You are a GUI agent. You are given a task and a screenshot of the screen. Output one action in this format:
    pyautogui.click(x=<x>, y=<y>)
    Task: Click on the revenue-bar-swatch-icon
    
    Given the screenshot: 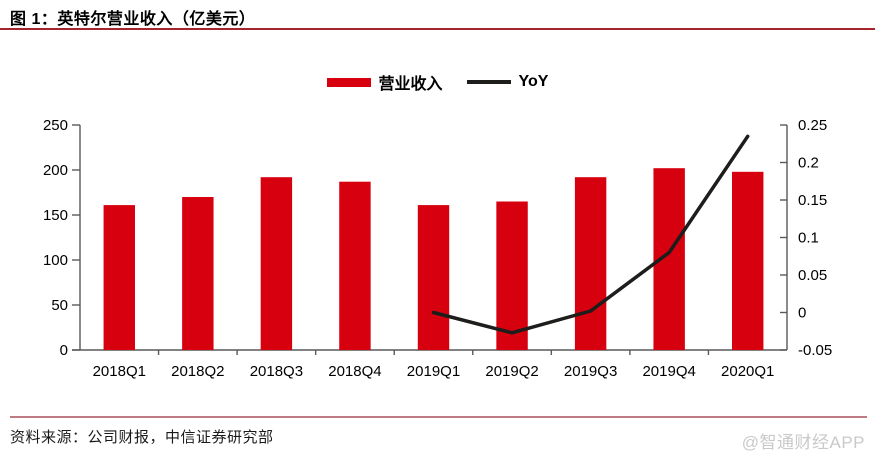 What is the action you would take?
    pyautogui.click(x=348, y=82)
    